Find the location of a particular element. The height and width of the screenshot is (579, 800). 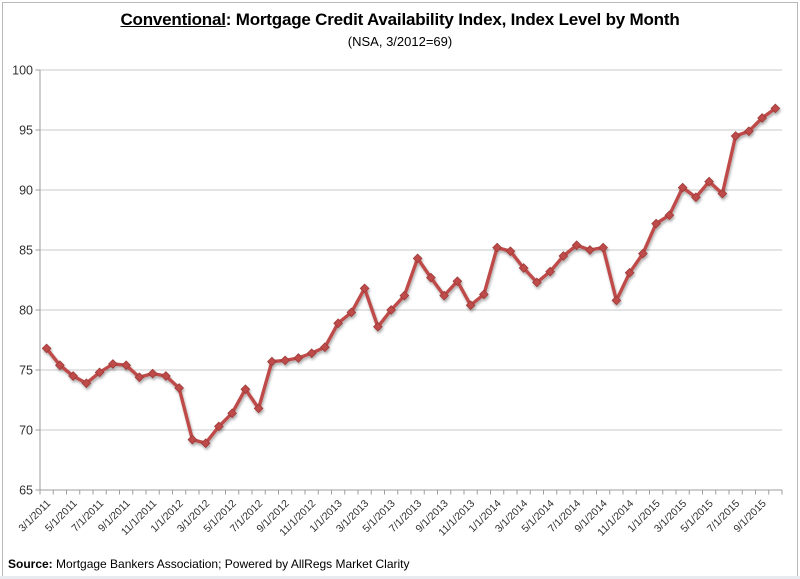

y-axis-label: 95 is located at coordinates (26, 131).